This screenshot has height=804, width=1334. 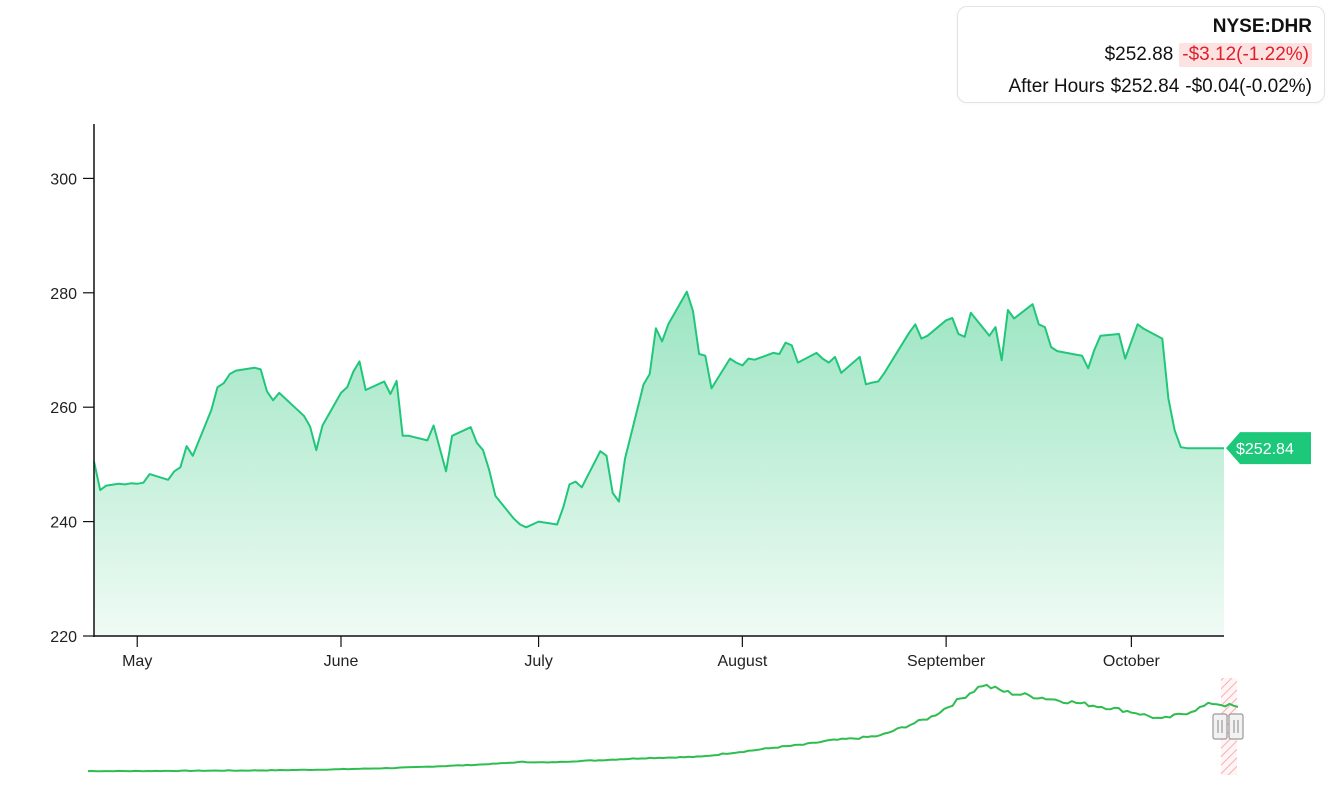 I want to click on y-tick-label: 220, so click(x=63, y=637).